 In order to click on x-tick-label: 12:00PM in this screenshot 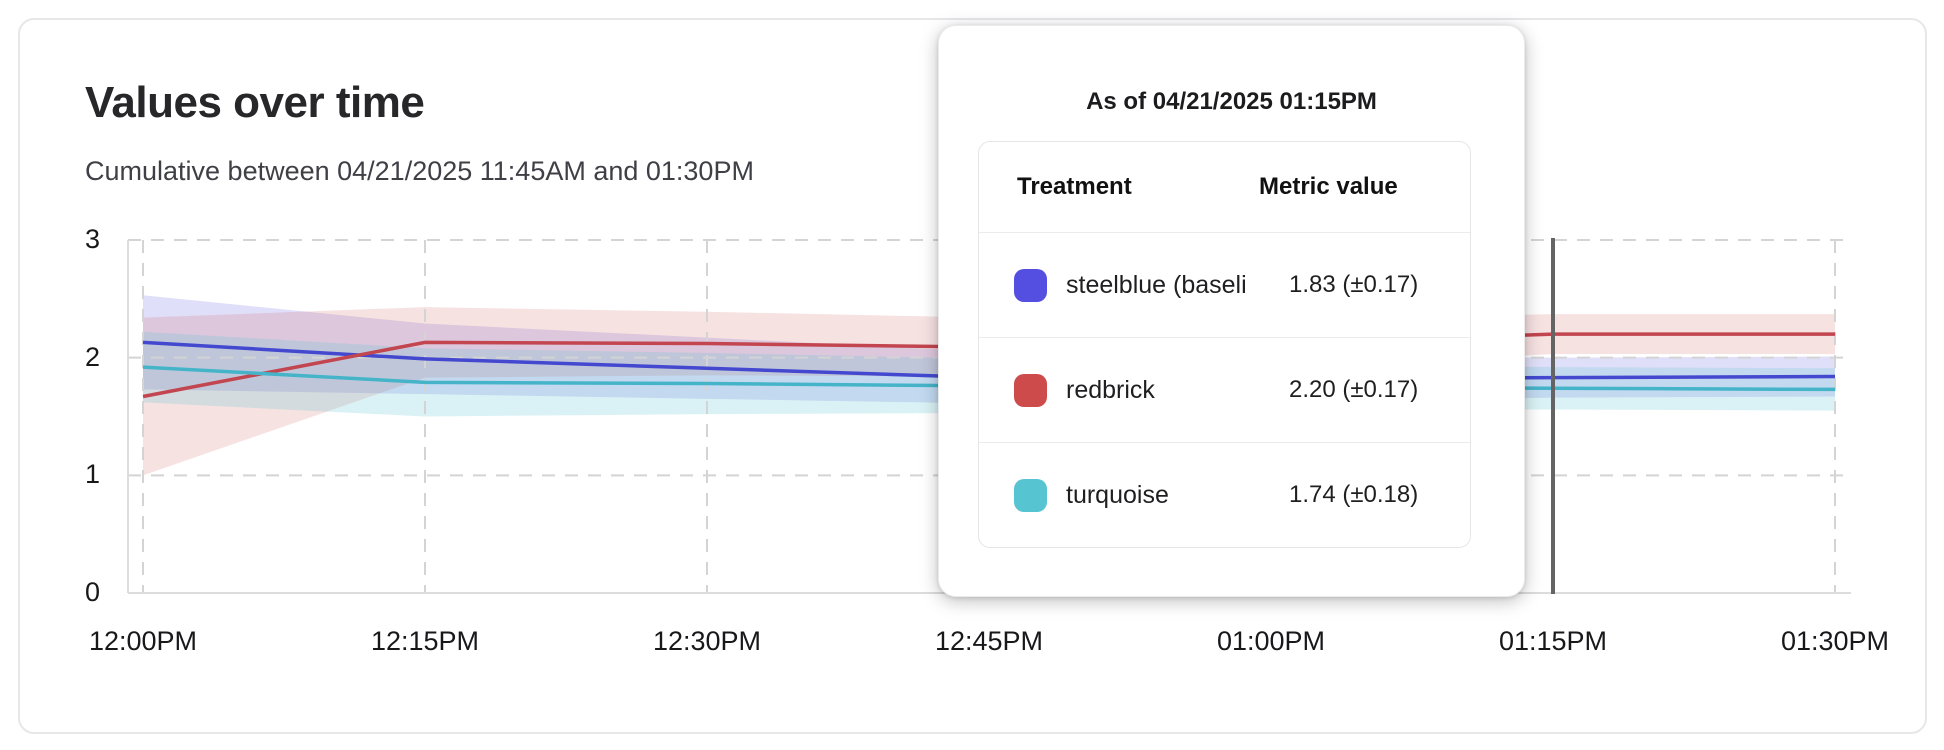, I will do `click(143, 641)`.